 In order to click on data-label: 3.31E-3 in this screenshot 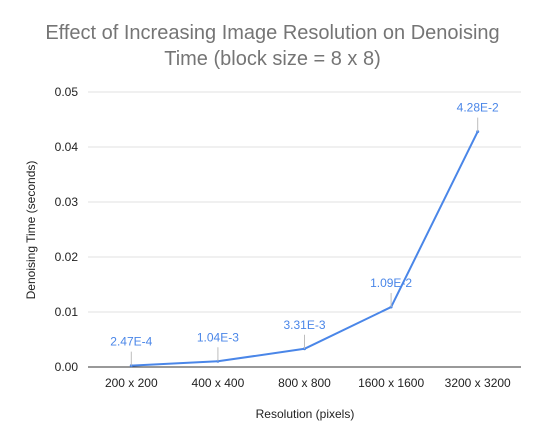, I will do `click(304, 325)`.